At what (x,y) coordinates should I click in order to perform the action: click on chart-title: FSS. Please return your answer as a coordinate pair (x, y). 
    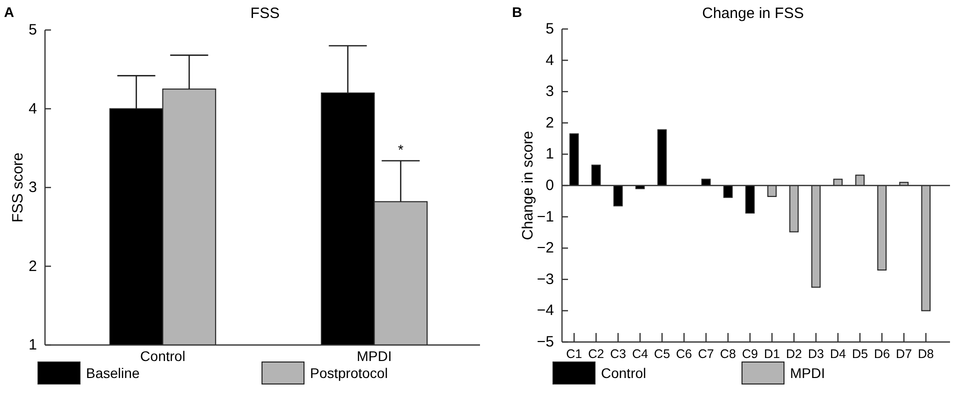
    Looking at the image, I should click on (265, 13).